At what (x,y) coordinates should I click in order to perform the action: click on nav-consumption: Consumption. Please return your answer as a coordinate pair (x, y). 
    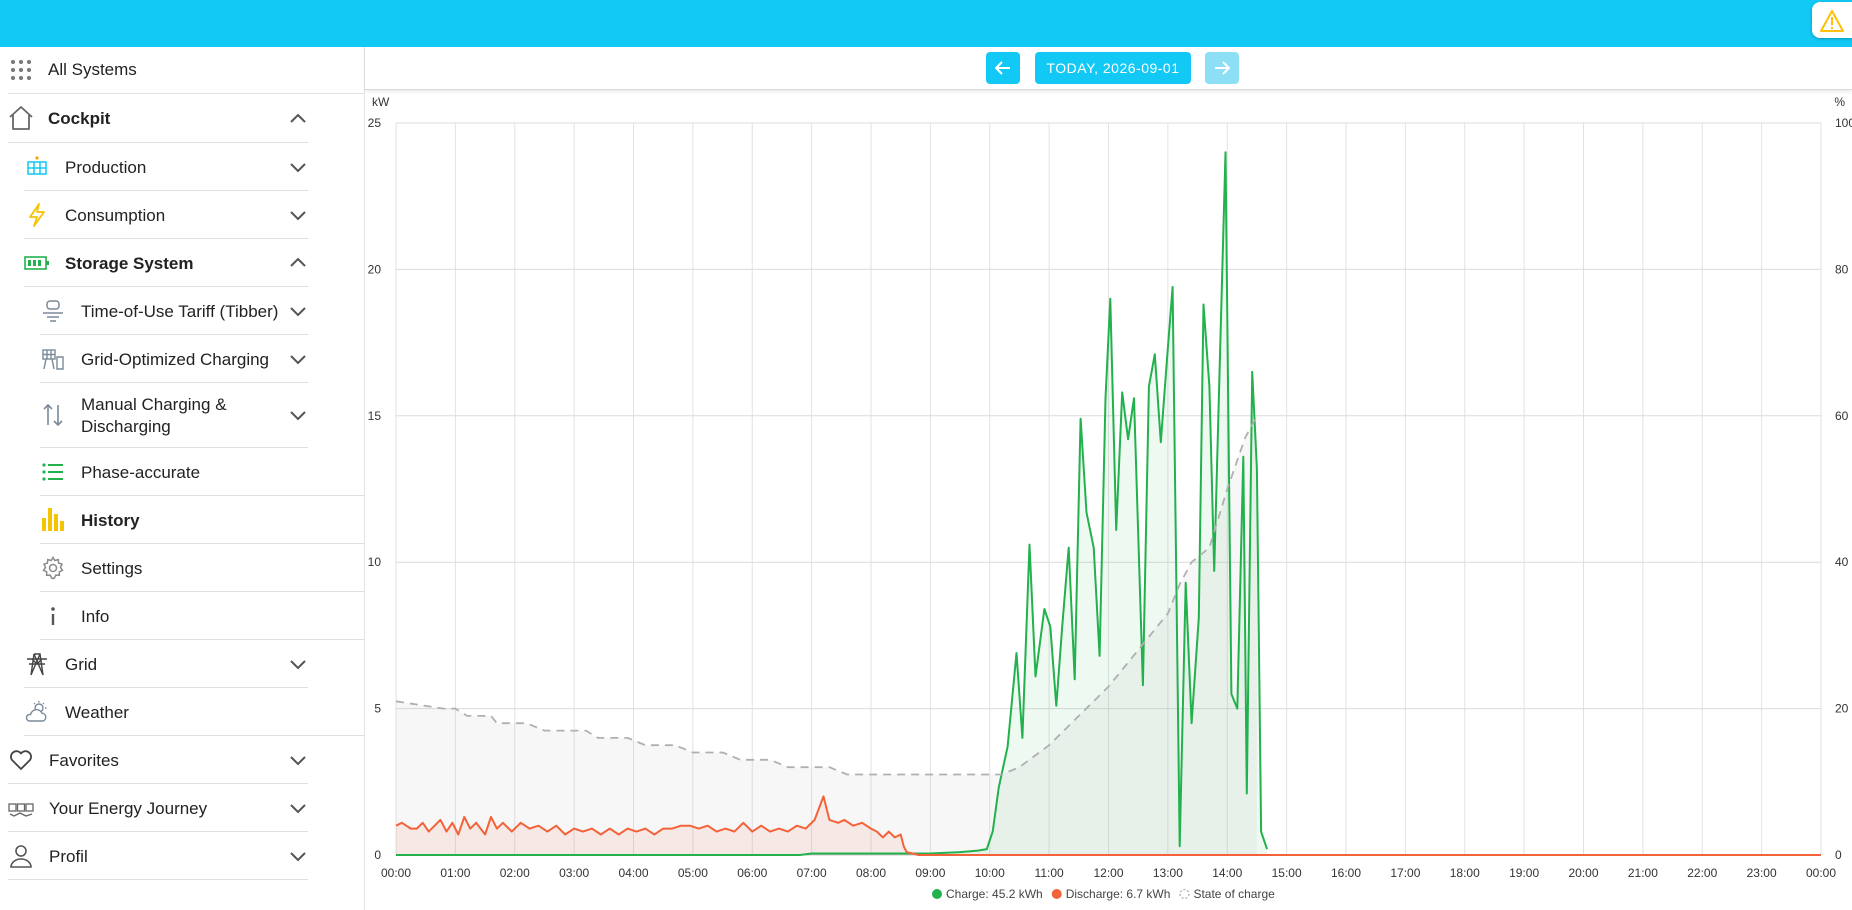
    Looking at the image, I should click on (166, 215).